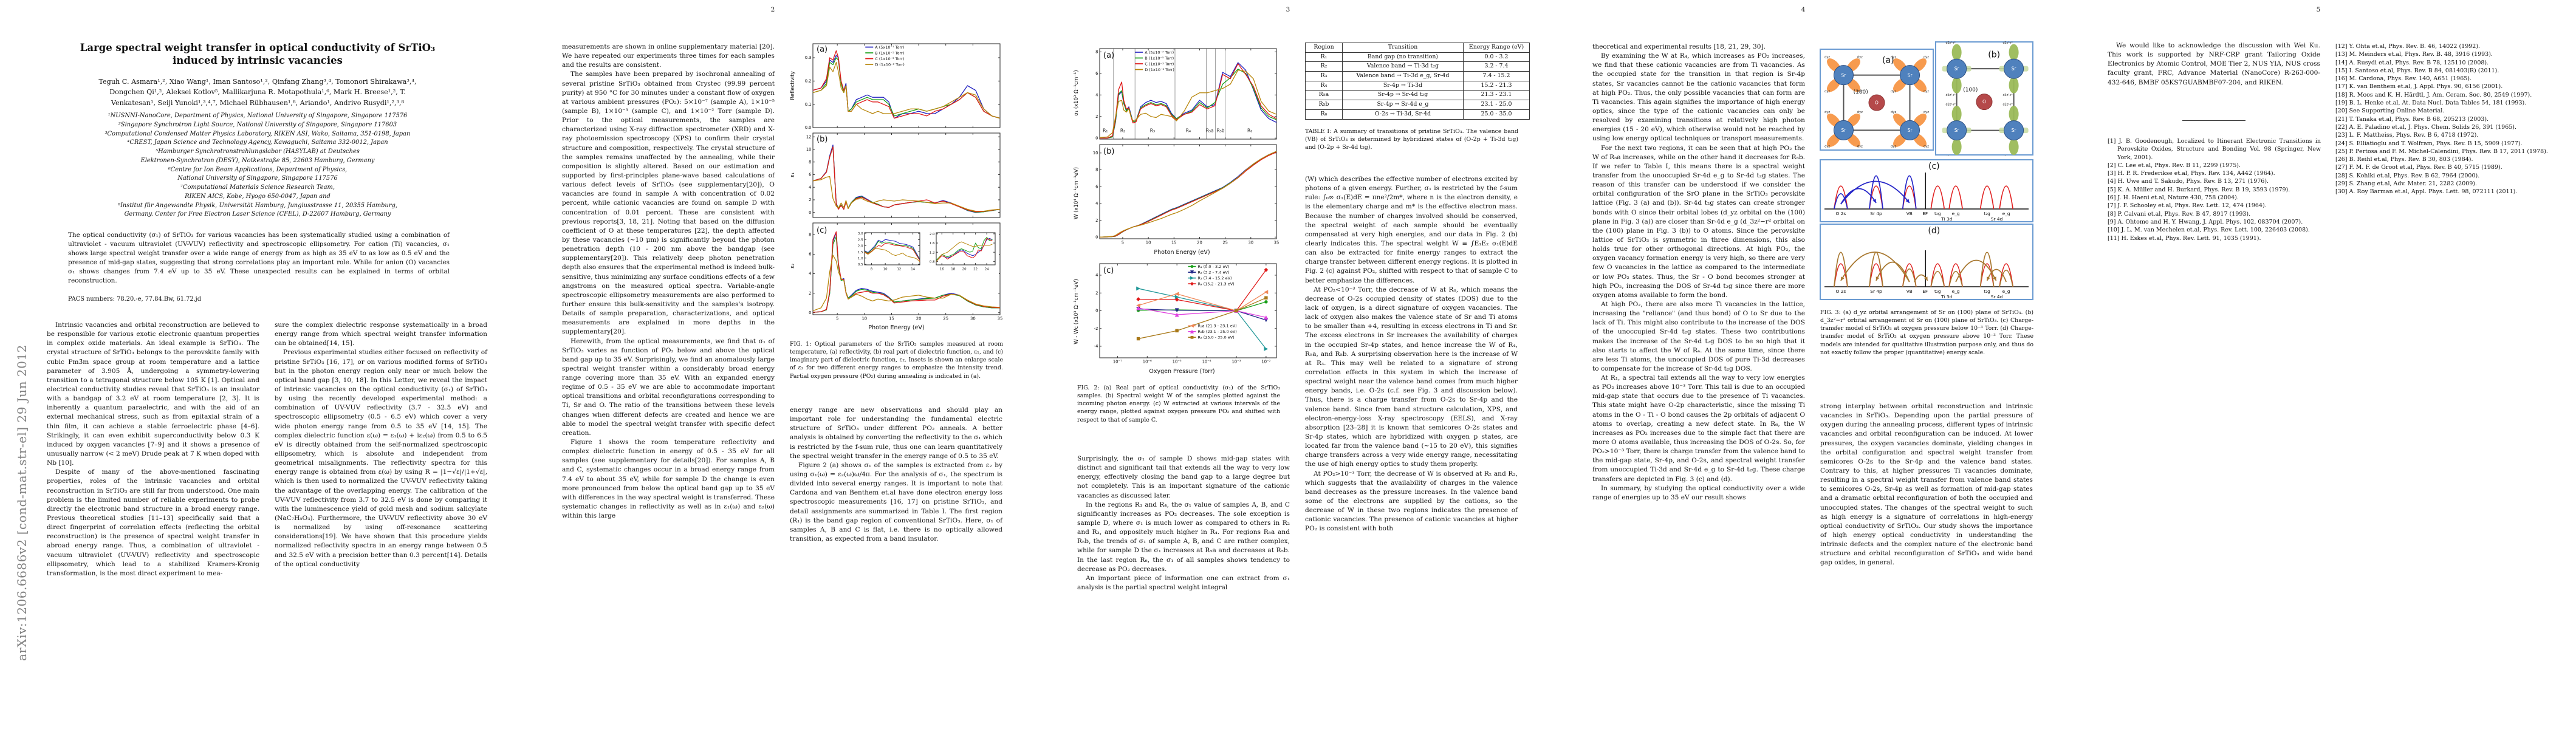  I want to click on cell-range: 23.1 - 25.0, so click(1496, 105).